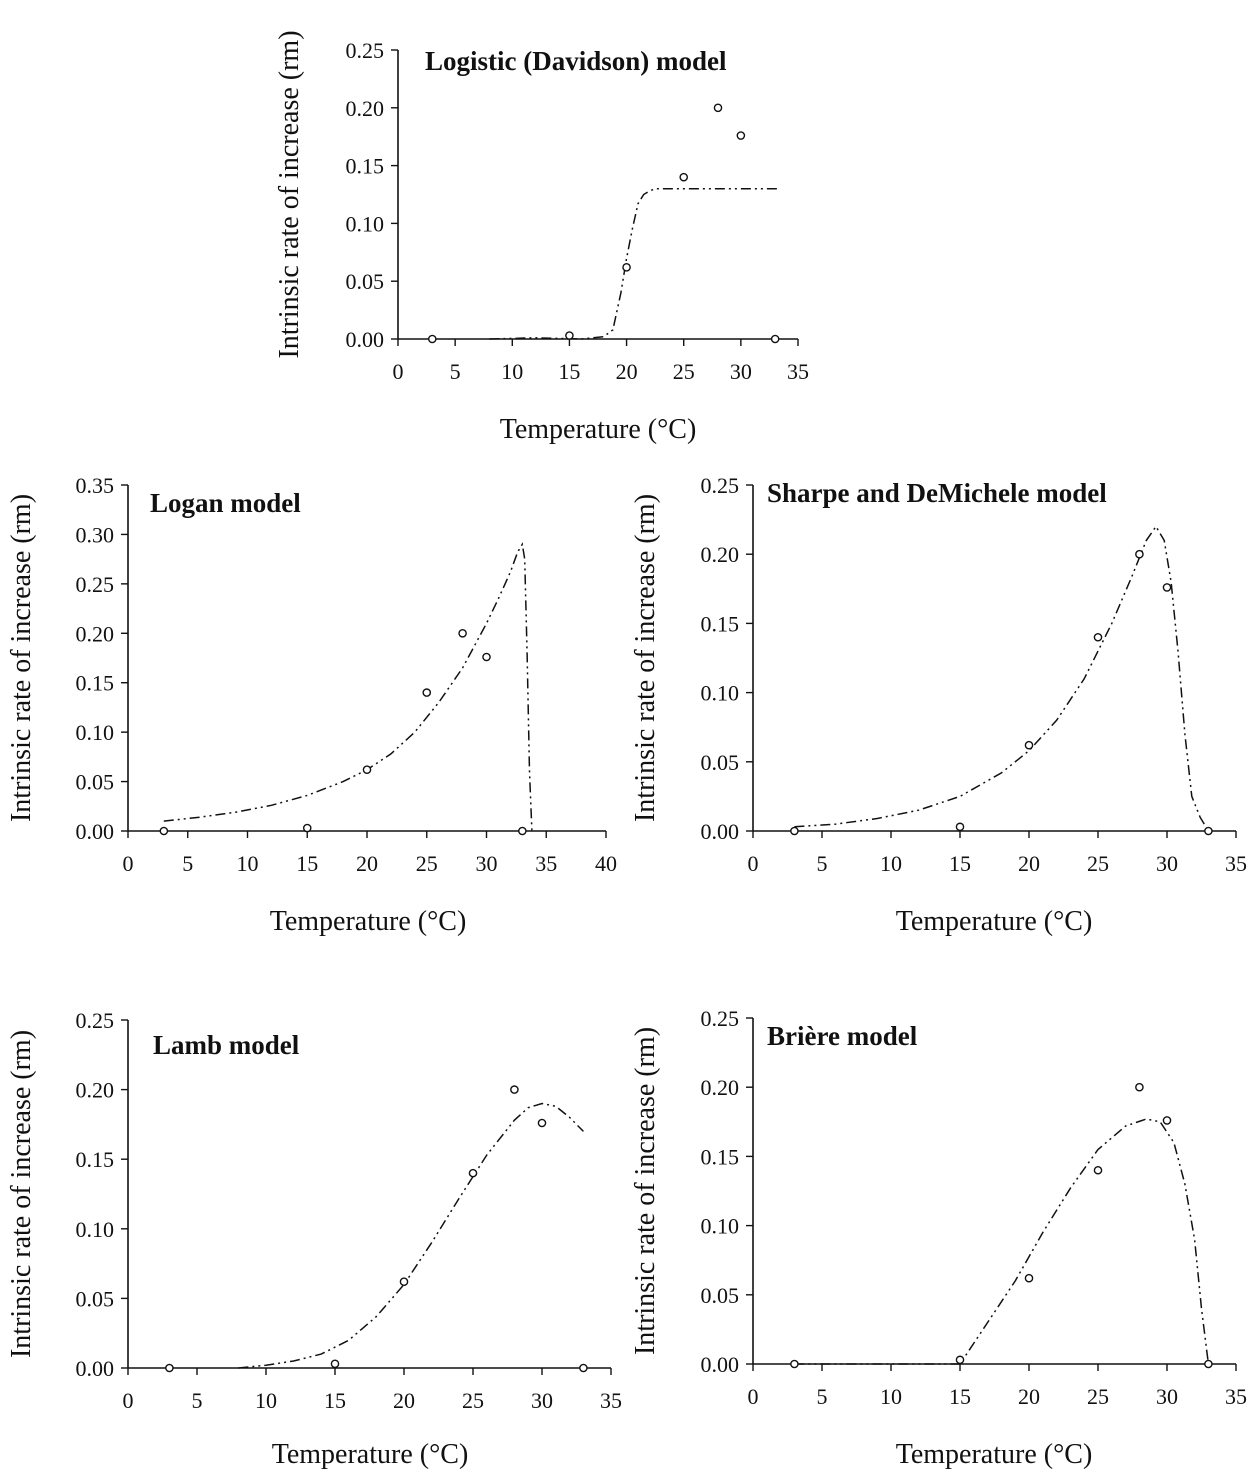 The image size is (1254, 1473). What do you see at coordinates (606, 863) in the screenshot?
I see `x-tick-label: 40` at bounding box center [606, 863].